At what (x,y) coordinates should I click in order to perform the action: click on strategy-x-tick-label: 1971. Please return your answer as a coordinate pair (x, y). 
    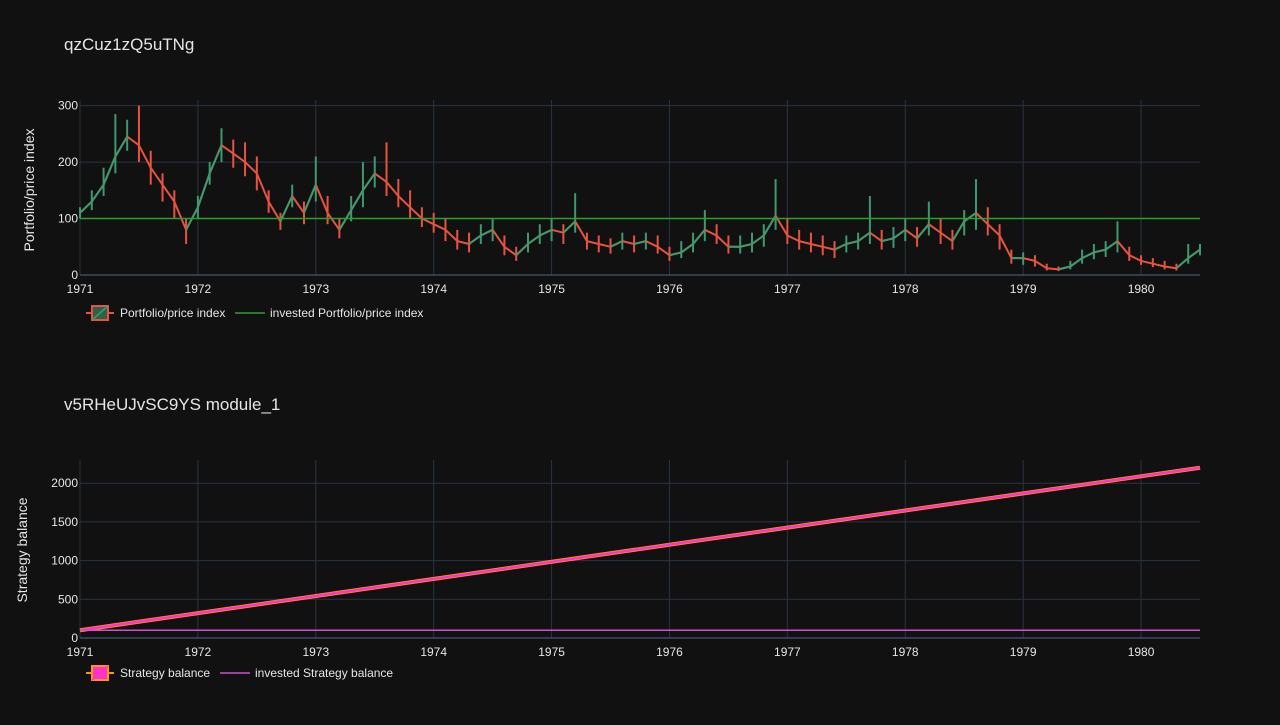
    Looking at the image, I should click on (80, 652).